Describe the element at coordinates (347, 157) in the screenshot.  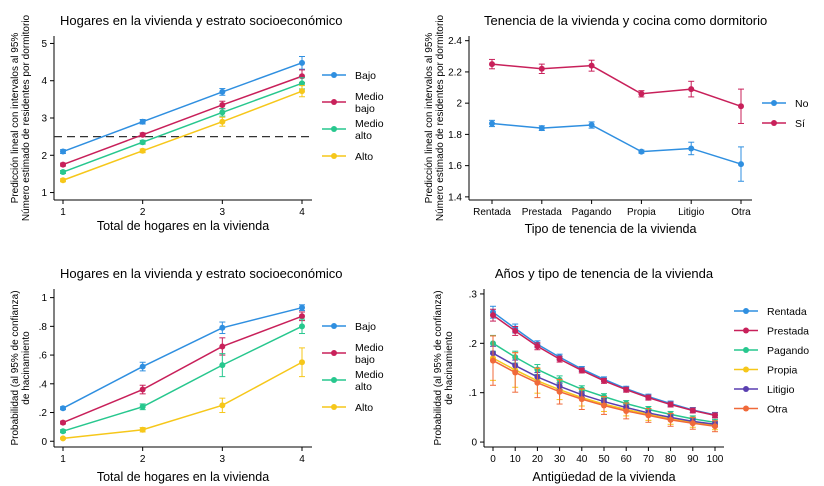
I see `legend-entry: Alto` at that location.